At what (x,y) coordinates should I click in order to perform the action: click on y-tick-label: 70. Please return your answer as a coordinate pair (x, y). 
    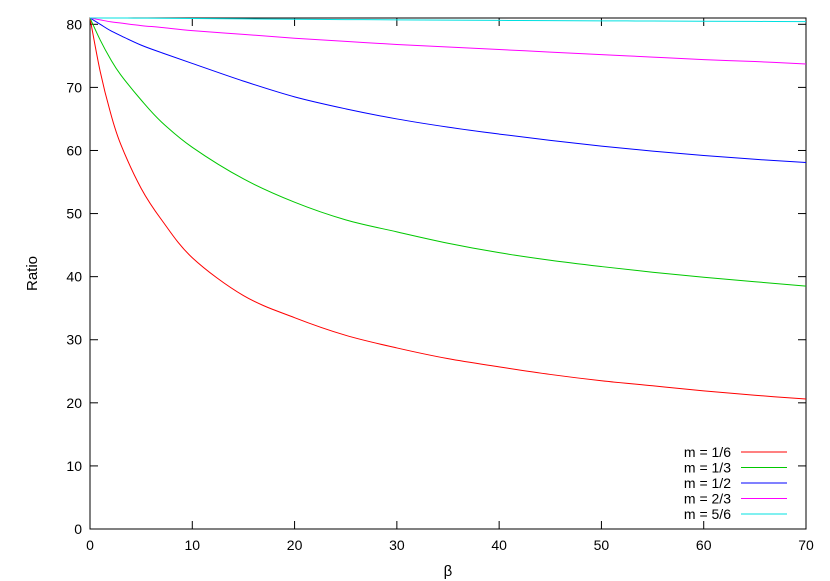
    Looking at the image, I should click on (74, 87).